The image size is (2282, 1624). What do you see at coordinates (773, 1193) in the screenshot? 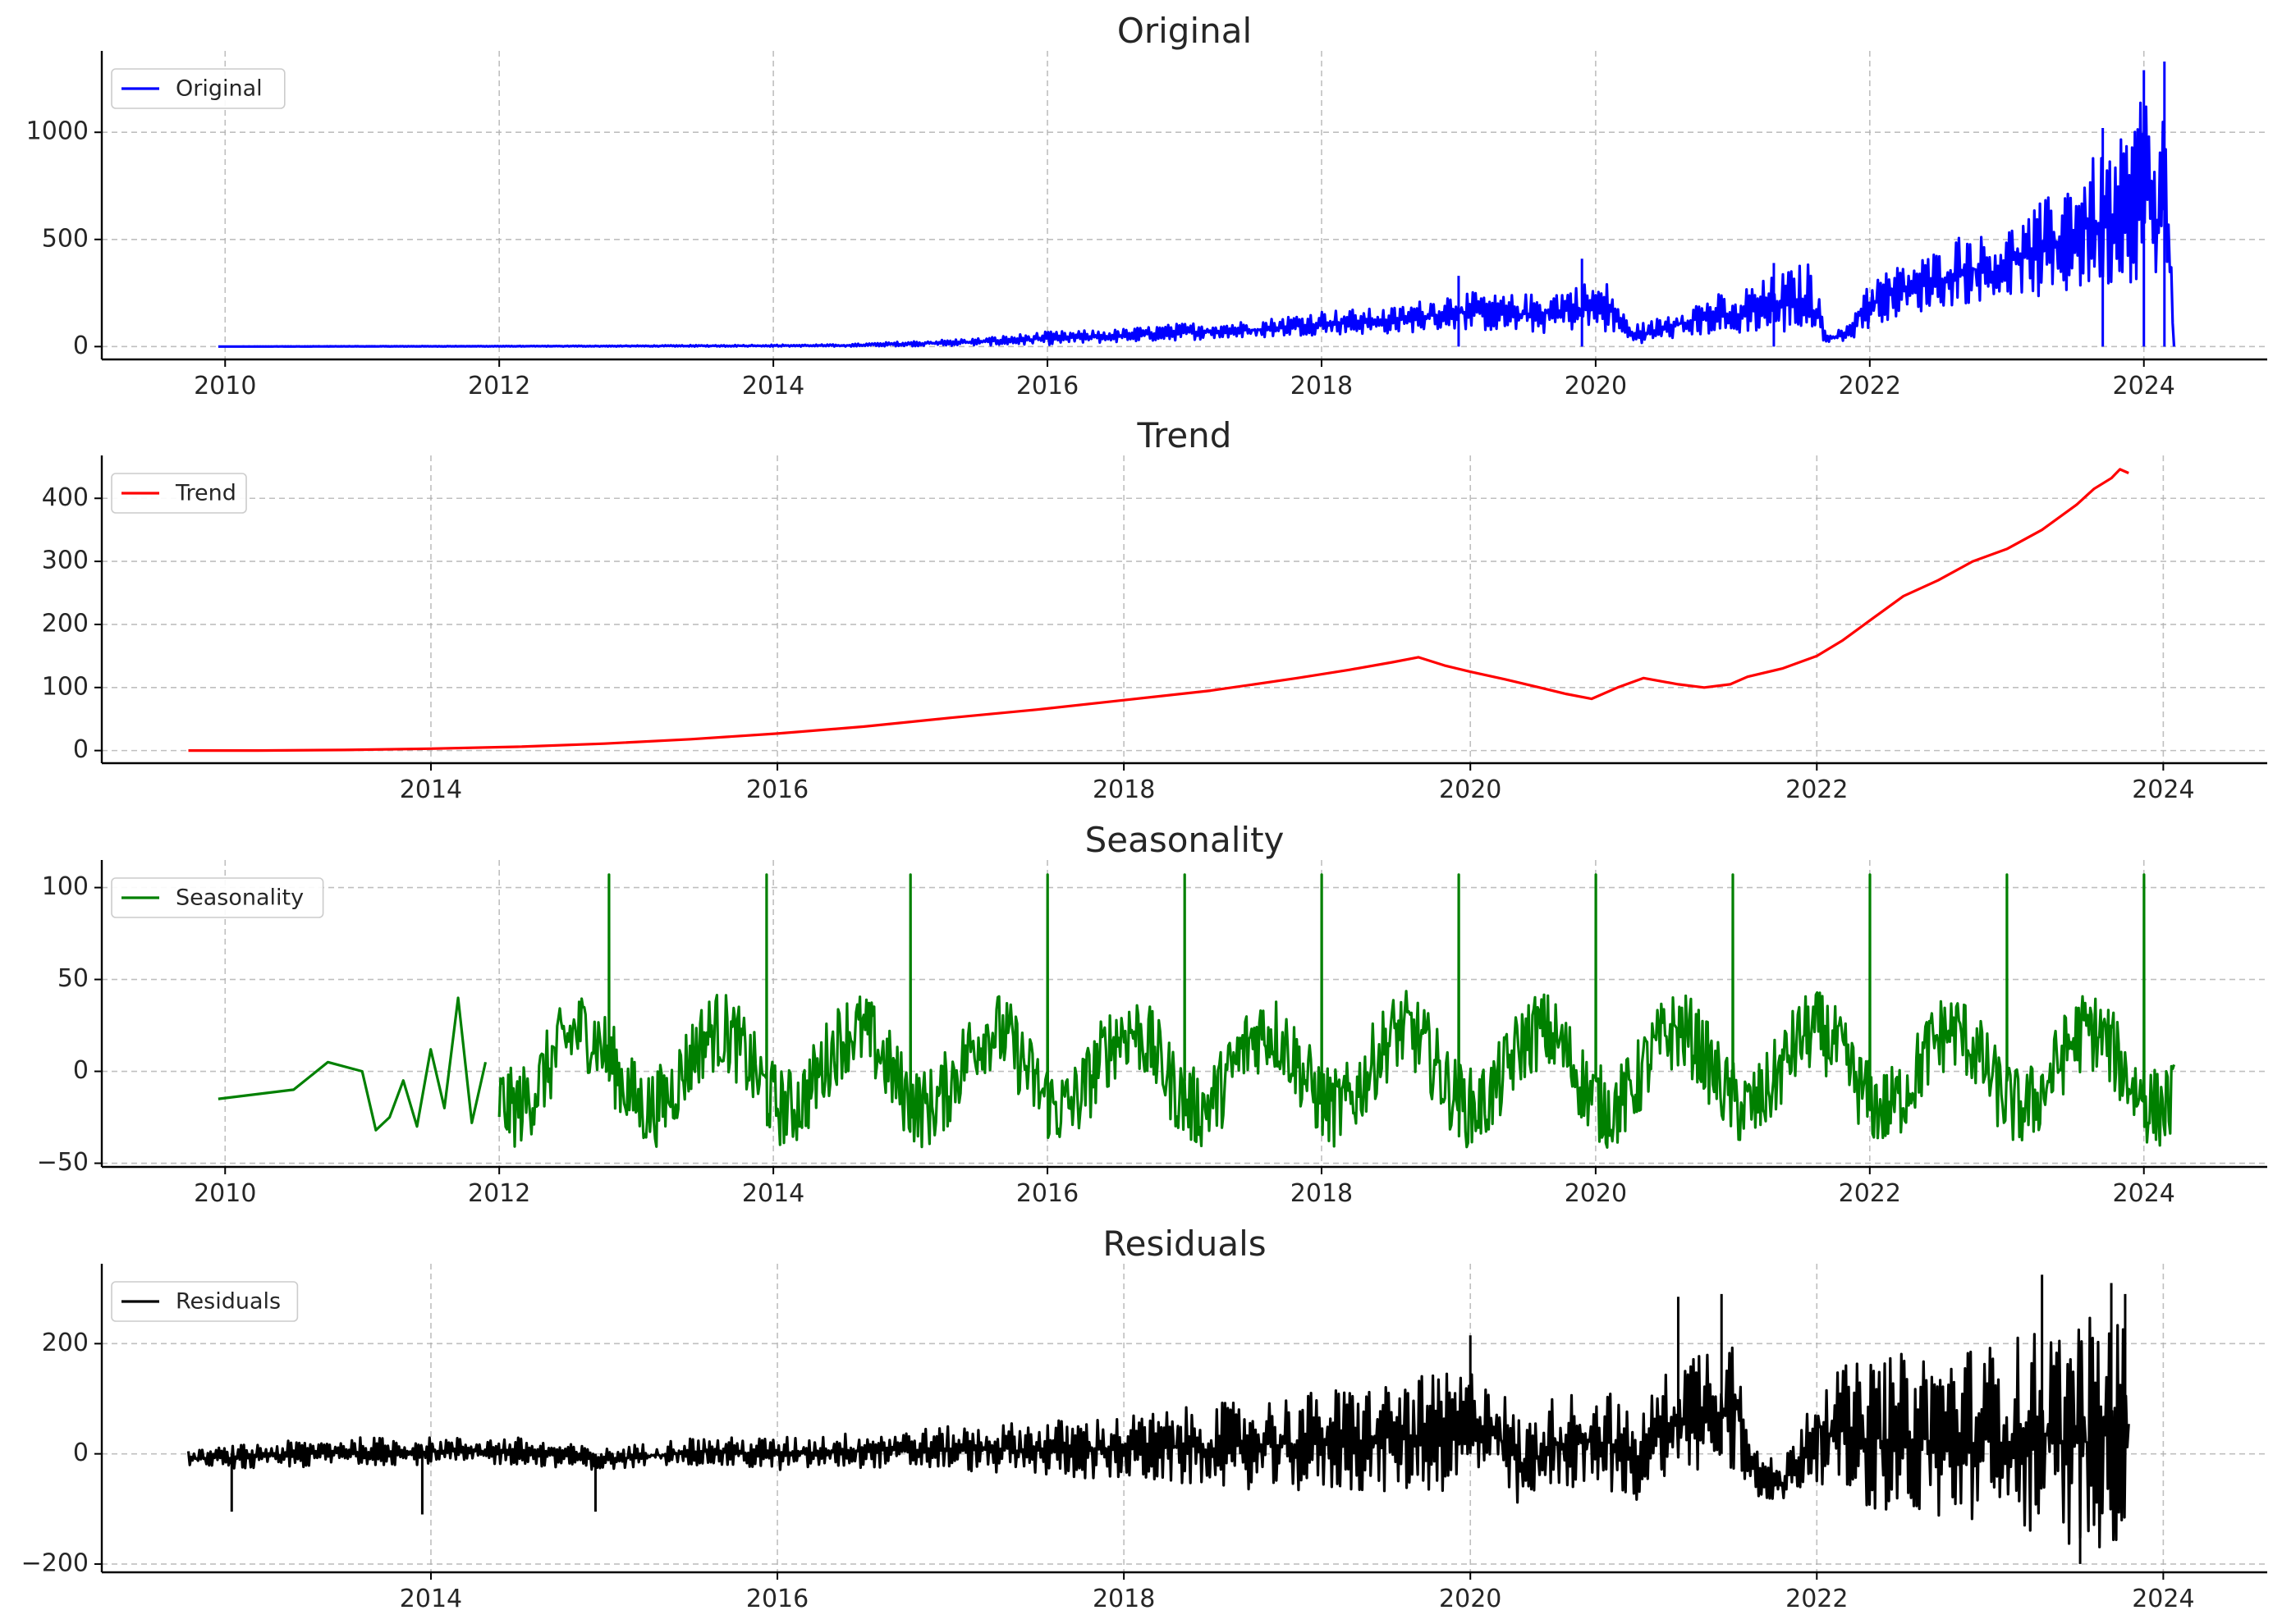
I see `panel-seasonality-xtick-label-2014: 2014` at bounding box center [773, 1193].